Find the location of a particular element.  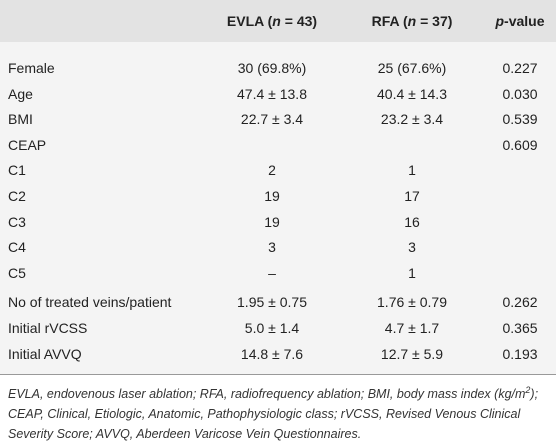

header-cell: RFA (n = 37) is located at coordinates (412, 21).